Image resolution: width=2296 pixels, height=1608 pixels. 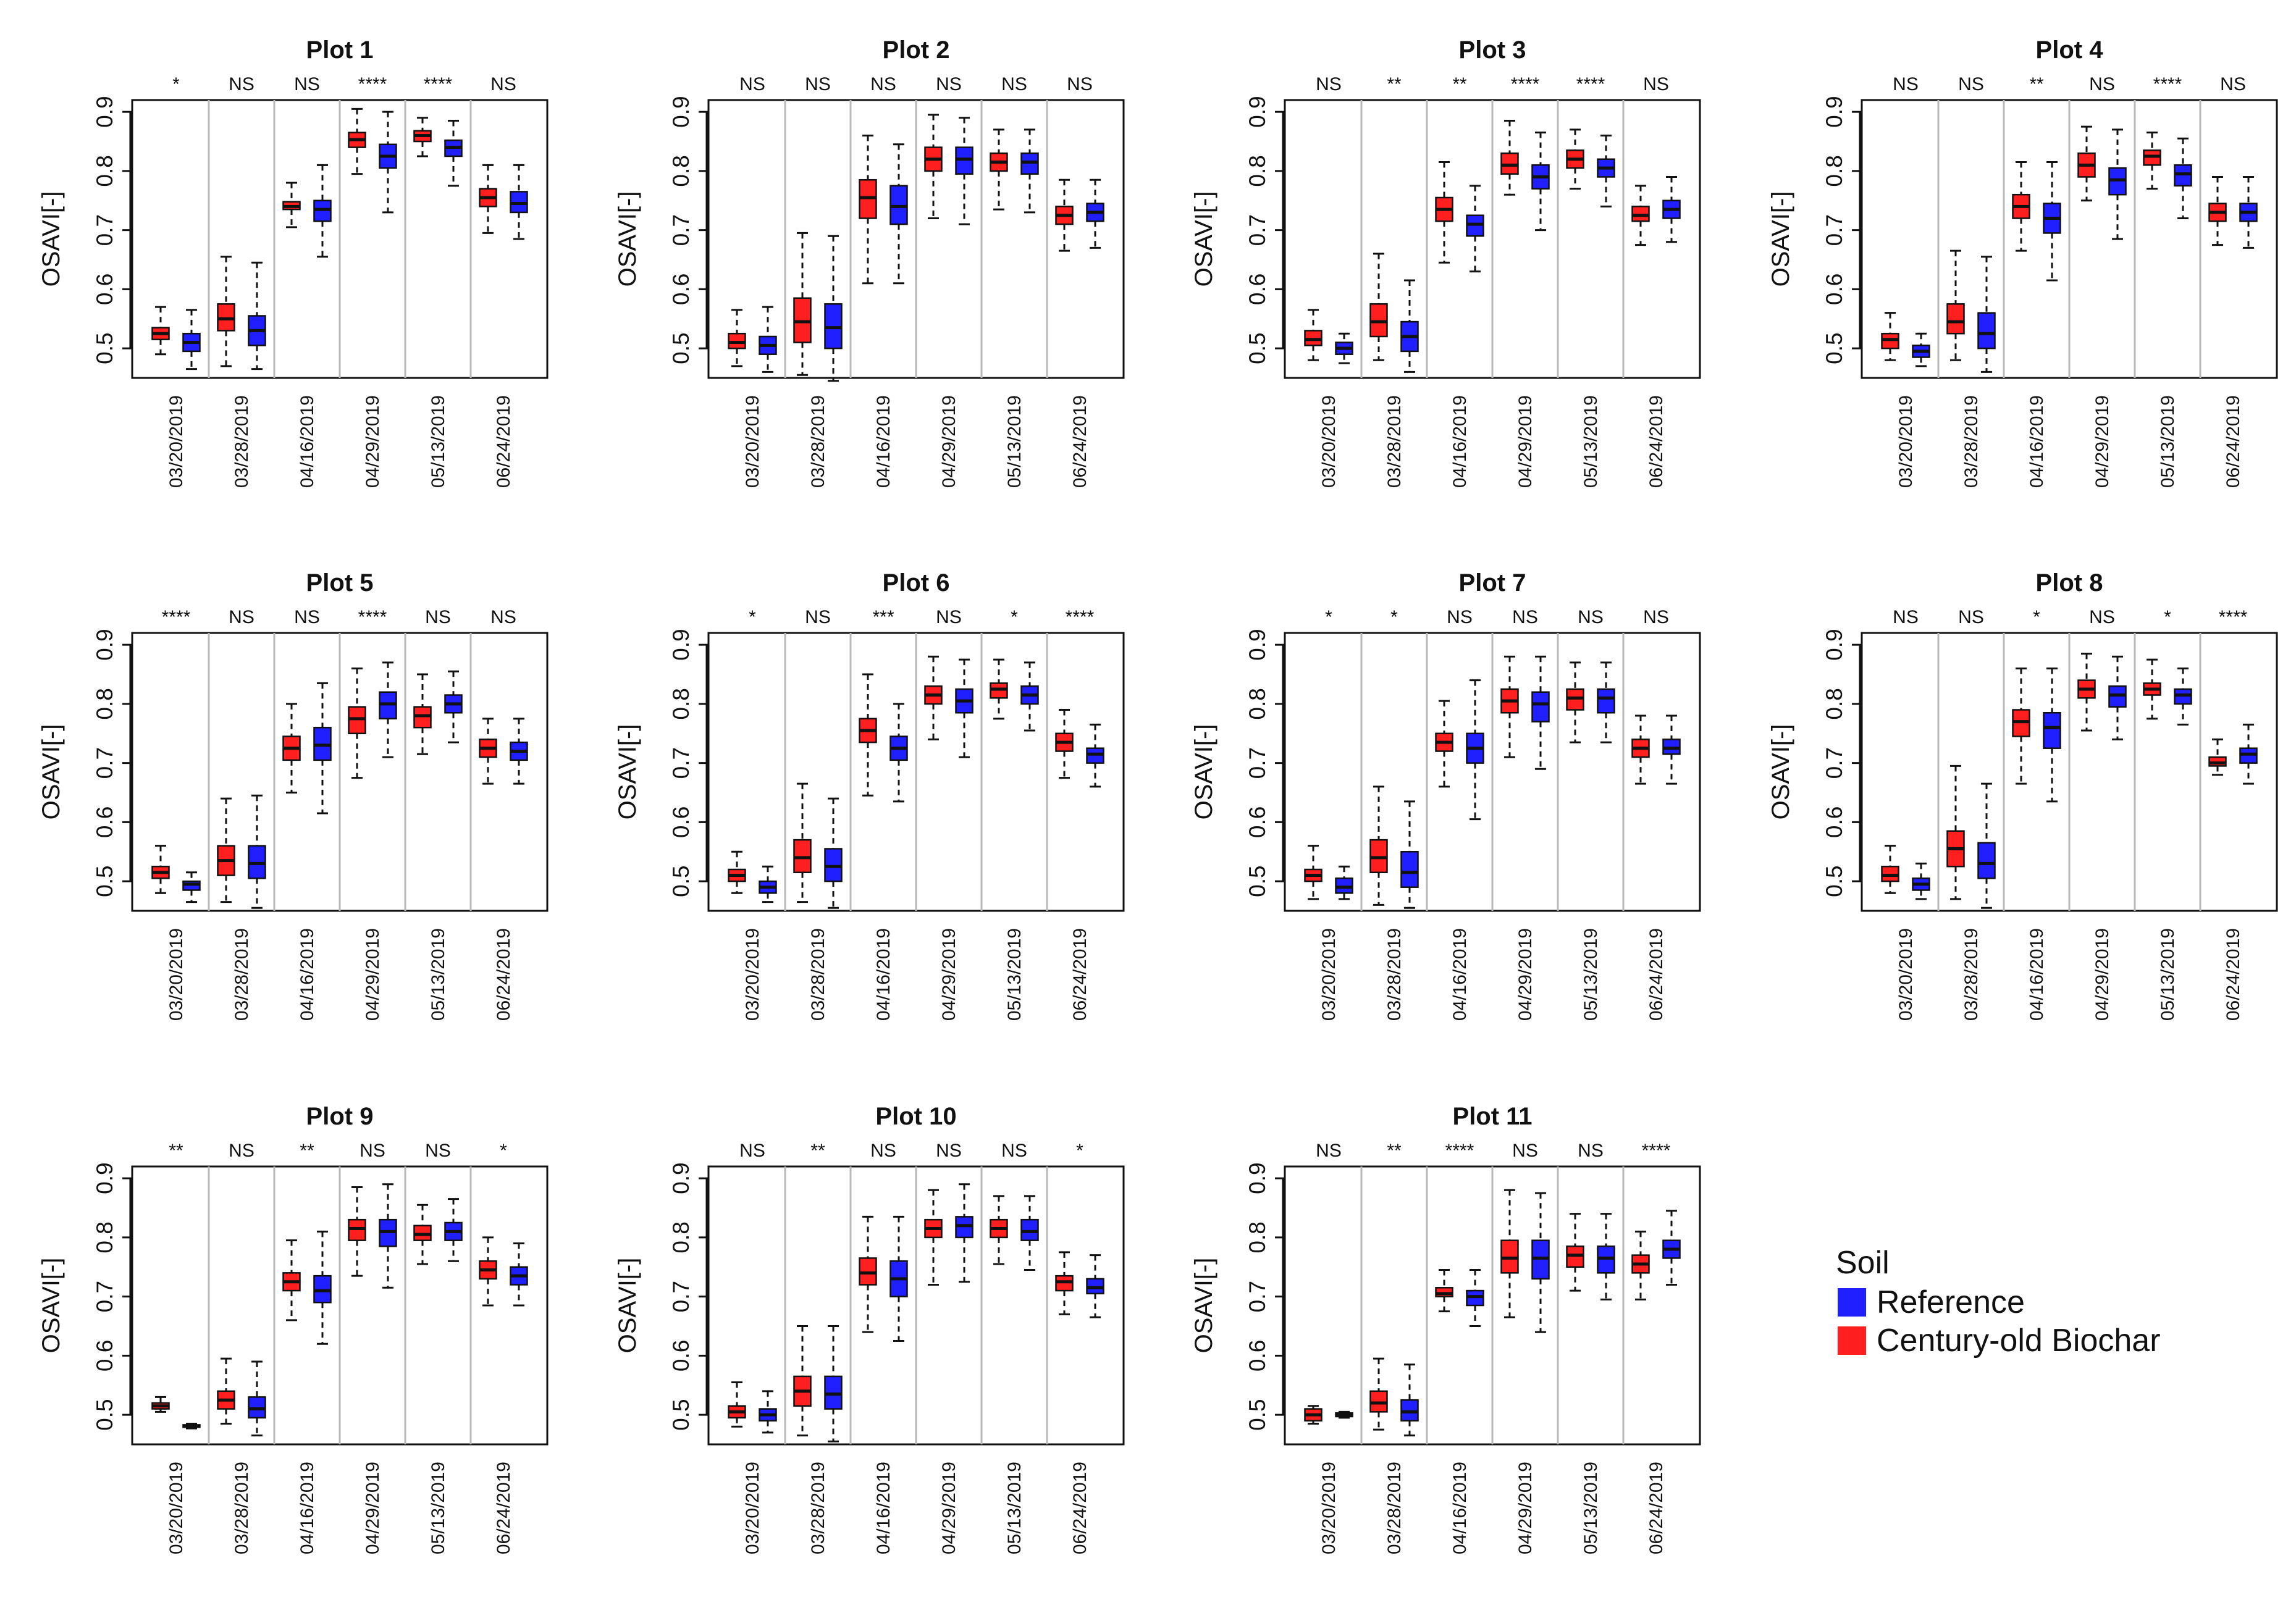 What do you see at coordinates (916, 50) in the screenshot?
I see `chart-title: Plot 2` at bounding box center [916, 50].